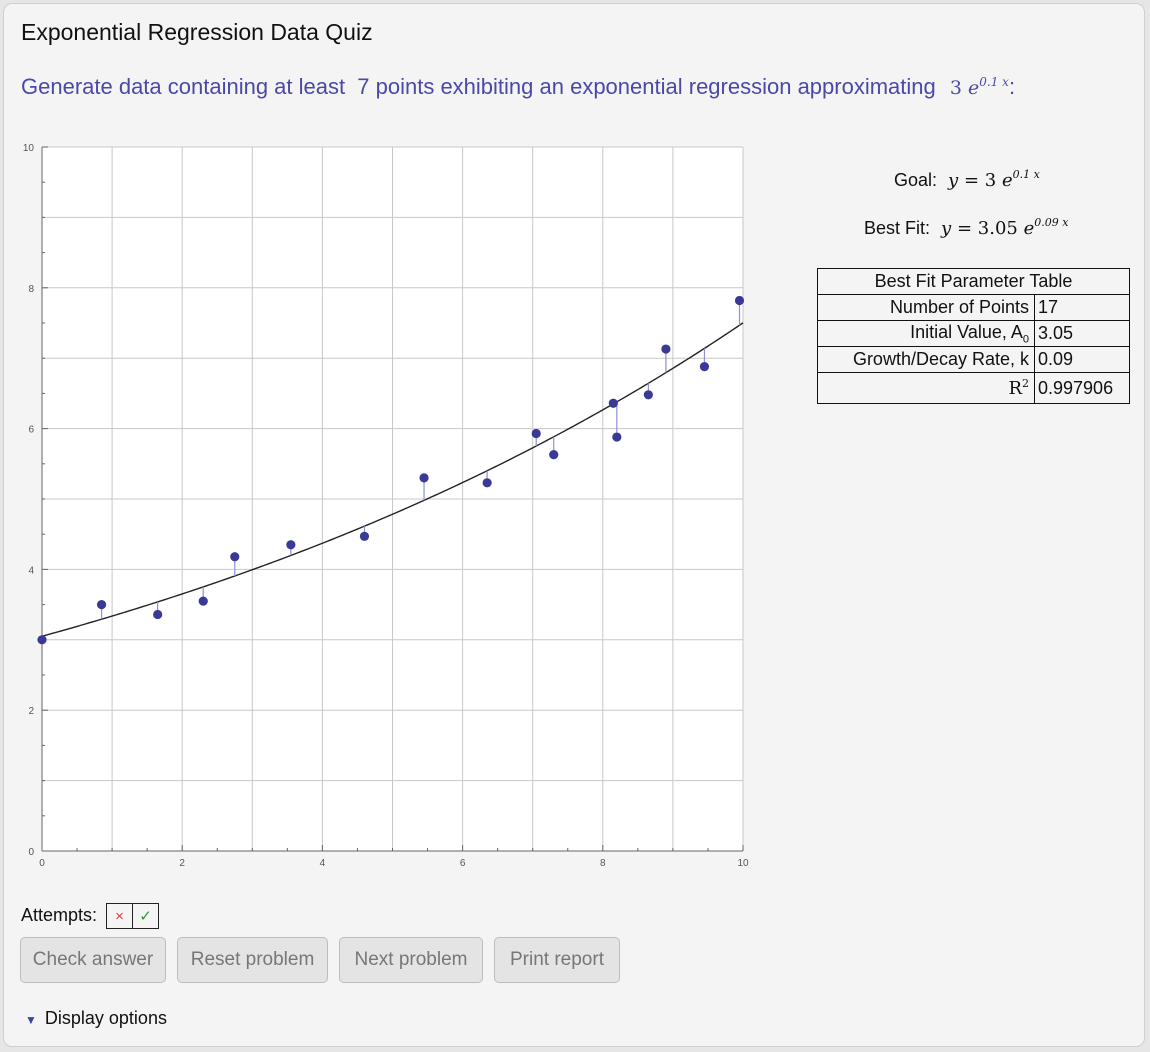  What do you see at coordinates (916, 180) in the screenshot?
I see `goal-label: Goal:` at bounding box center [916, 180].